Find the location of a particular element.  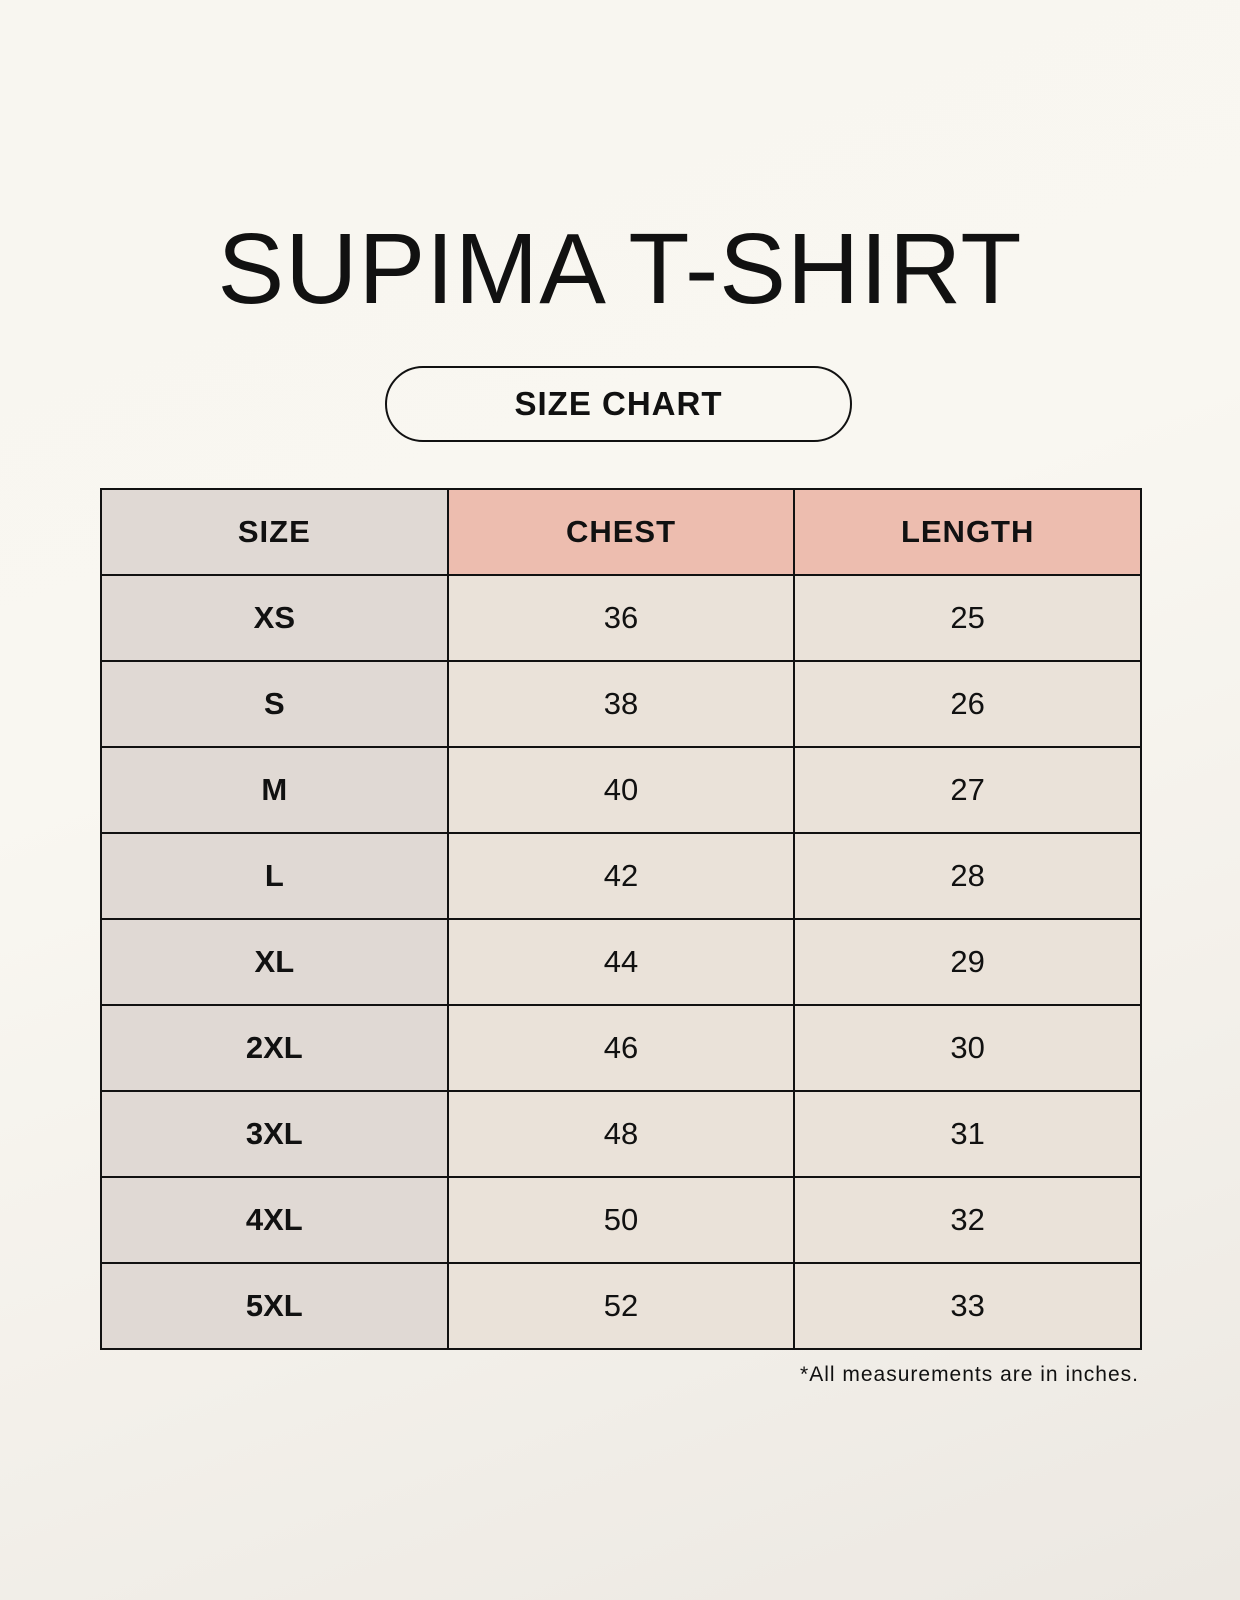

cell-size: 2XL is located at coordinates (274, 1048).